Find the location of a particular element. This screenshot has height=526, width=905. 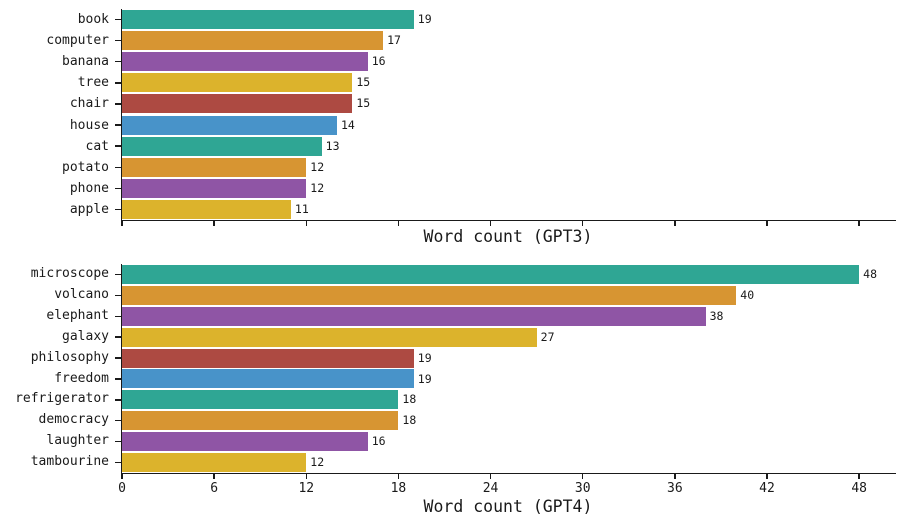

bar-laughter is located at coordinates (245, 442).